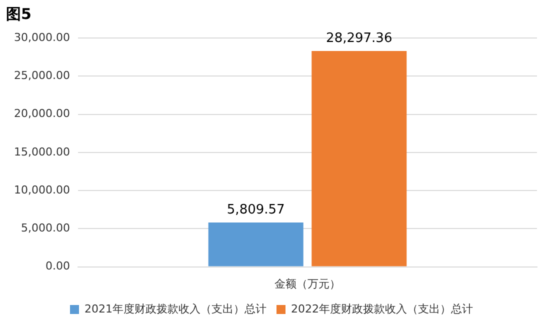  I want to click on x-tick-label: 金额（万元）, so click(307, 283).